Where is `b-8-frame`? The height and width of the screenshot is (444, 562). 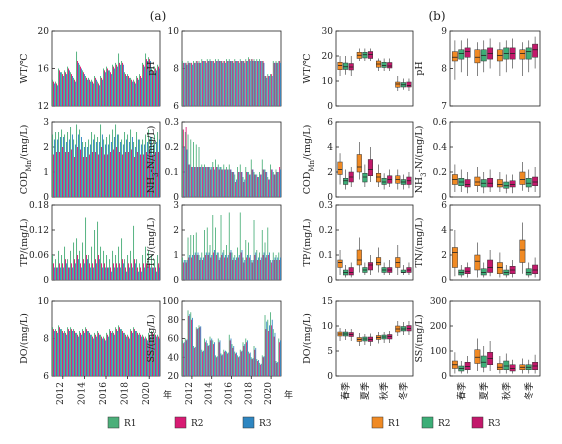
b-8-frame is located at coordinates (495, 338).